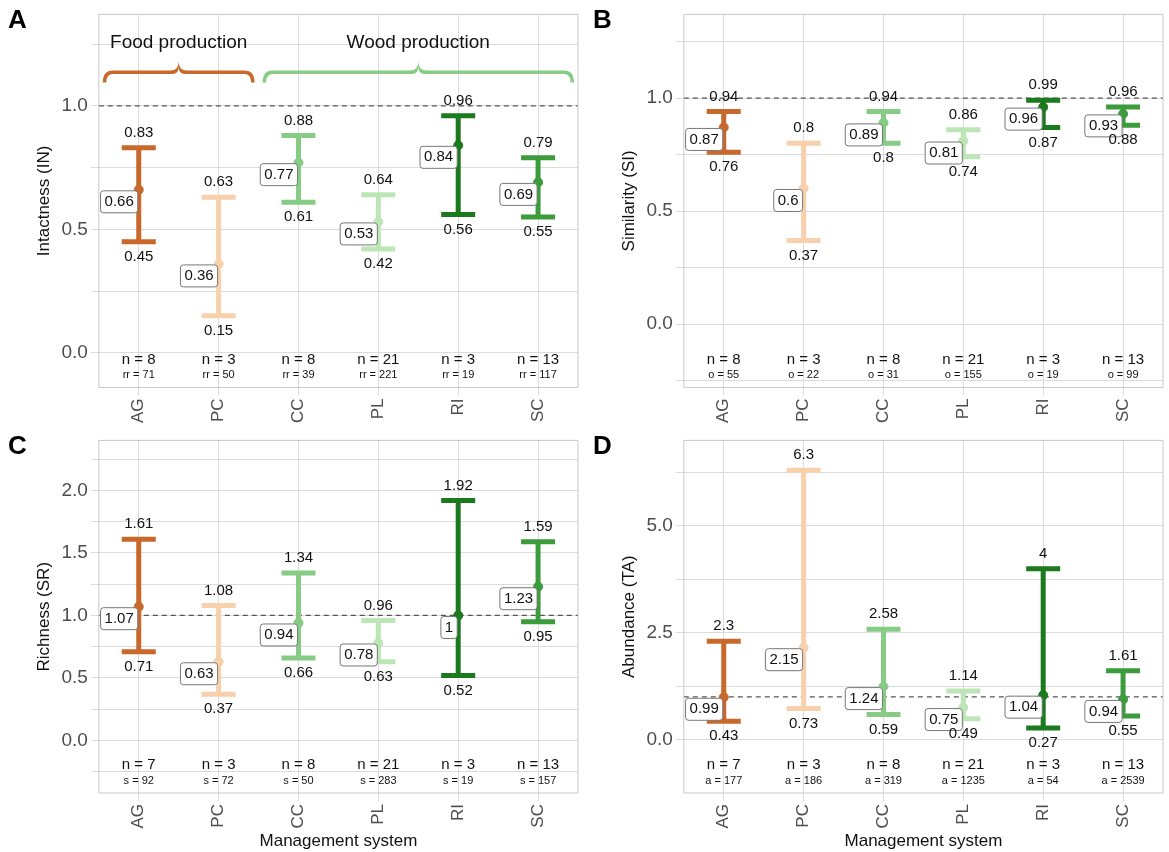 This screenshot has width=1169, height=852. Describe the element at coordinates (298, 374) in the screenshot. I see `annotation: rr = 39` at that location.